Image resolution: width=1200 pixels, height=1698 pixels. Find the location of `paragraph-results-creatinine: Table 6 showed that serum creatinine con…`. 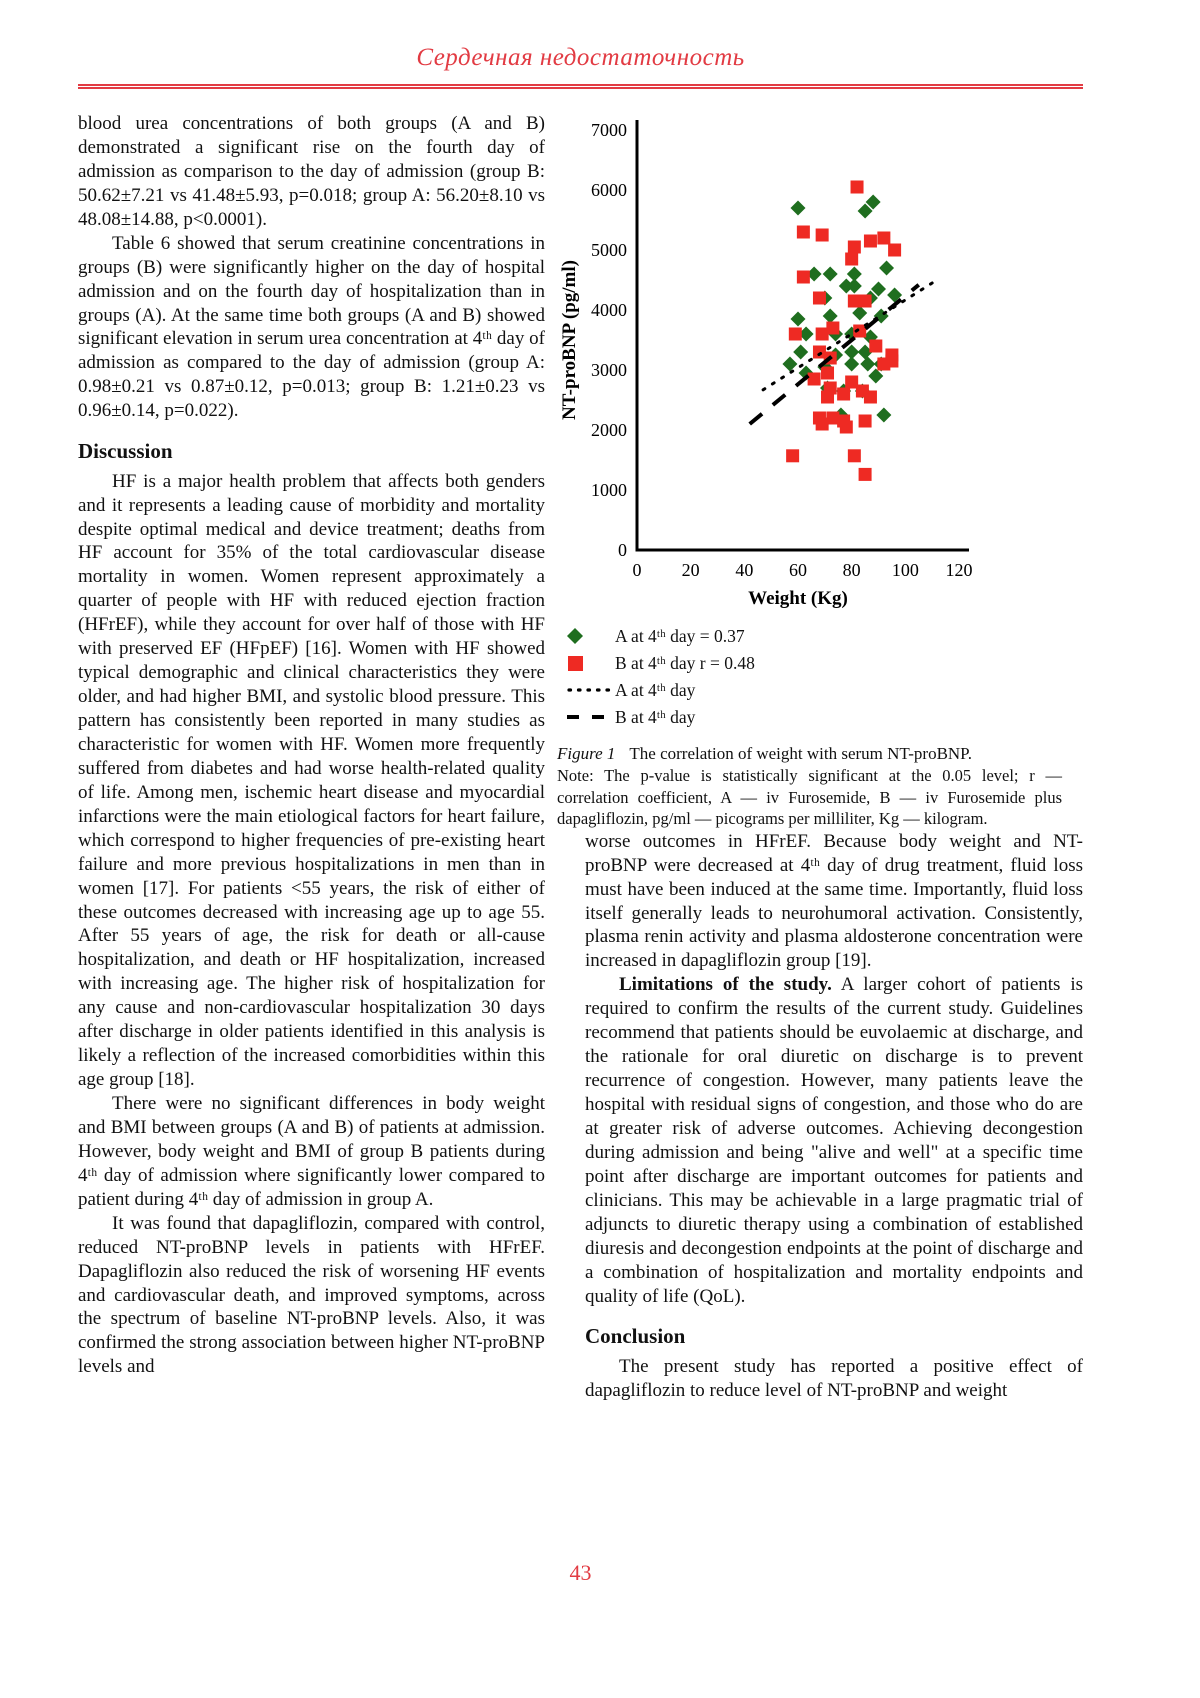

paragraph-results-creatinine: Table 6 showed that serum creatinine con… is located at coordinates (311, 327).